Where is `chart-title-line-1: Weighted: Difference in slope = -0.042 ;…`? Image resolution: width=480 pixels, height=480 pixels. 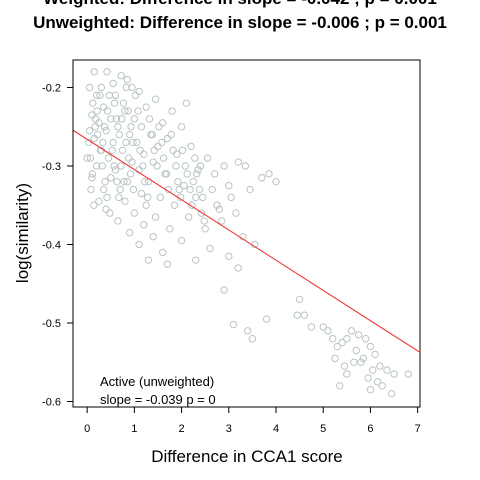 chart-title-line-1: Weighted: Difference in slope = -0.042 ;… is located at coordinates (240, 4).